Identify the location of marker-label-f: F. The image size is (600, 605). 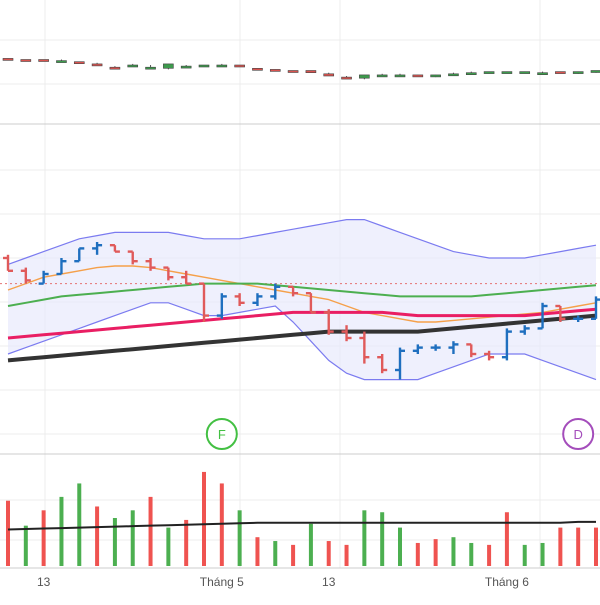
(222, 434).